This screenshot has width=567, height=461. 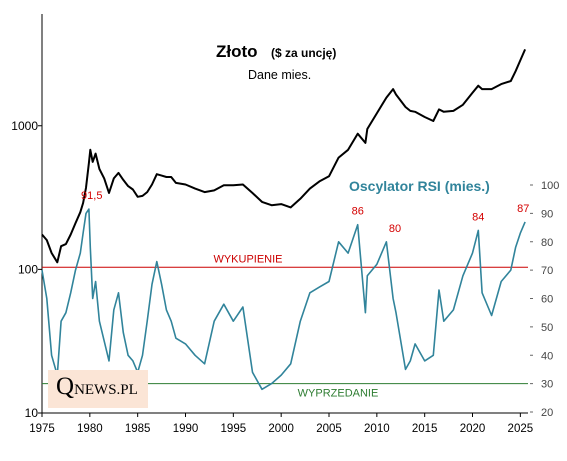 I want to click on x-tick-label-2025: 2025, so click(x=521, y=429).